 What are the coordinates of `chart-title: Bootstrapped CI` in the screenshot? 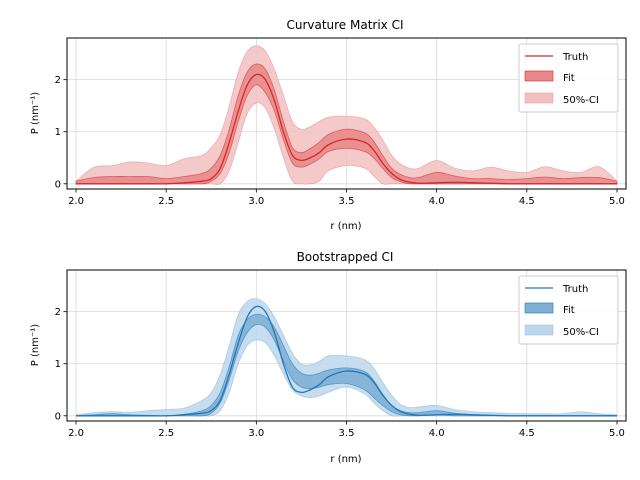 It's located at (345, 257).